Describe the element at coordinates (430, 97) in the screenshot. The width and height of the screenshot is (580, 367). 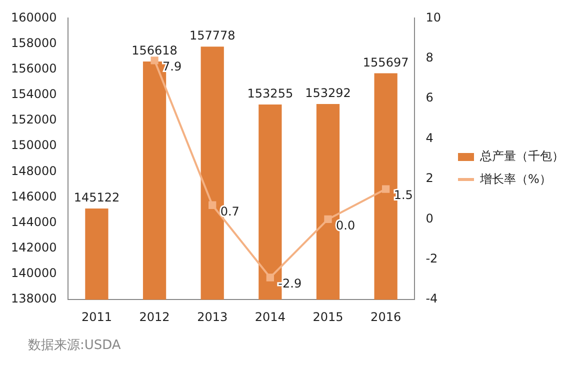
I see `y2-tick-label: 6` at that location.